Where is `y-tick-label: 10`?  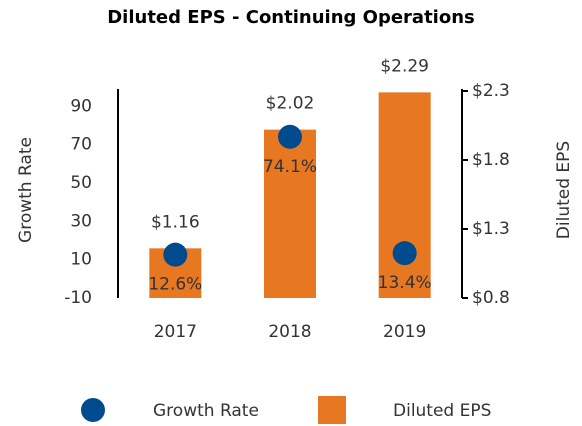 y-tick-label: 10 is located at coordinates (81, 260).